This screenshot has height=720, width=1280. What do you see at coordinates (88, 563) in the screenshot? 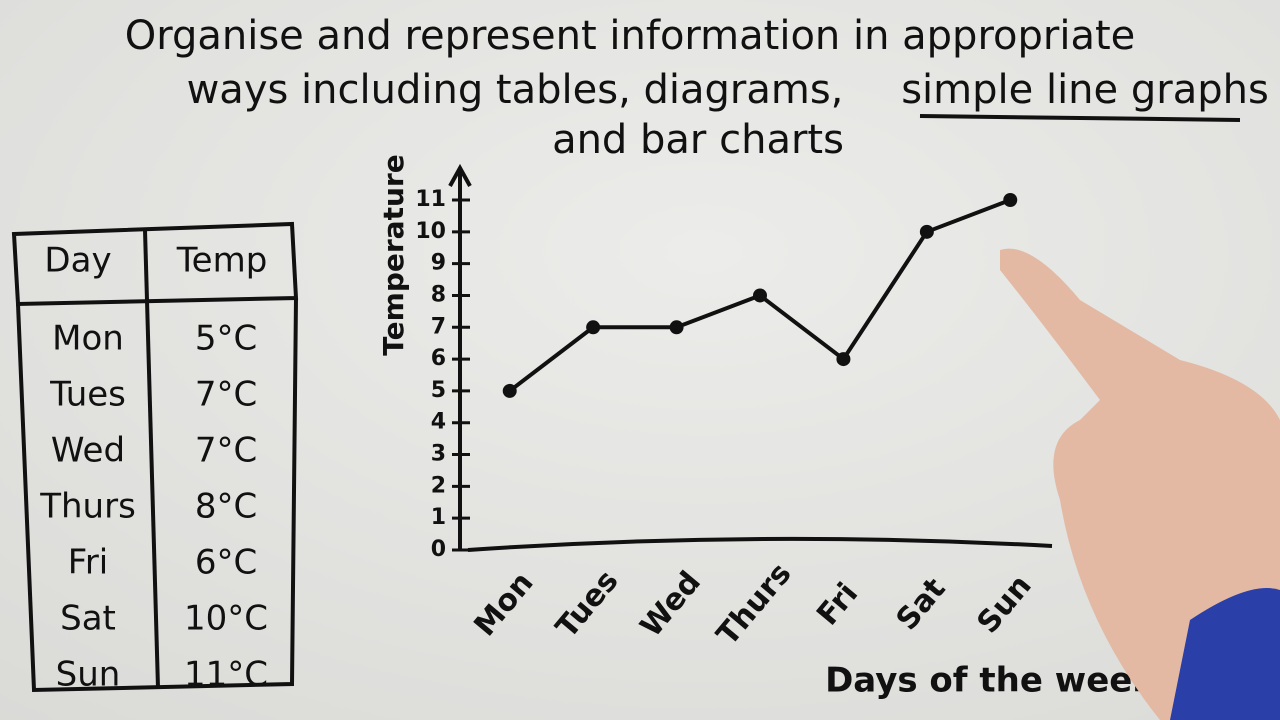
I see `table-cell: Fri` at bounding box center [88, 563].